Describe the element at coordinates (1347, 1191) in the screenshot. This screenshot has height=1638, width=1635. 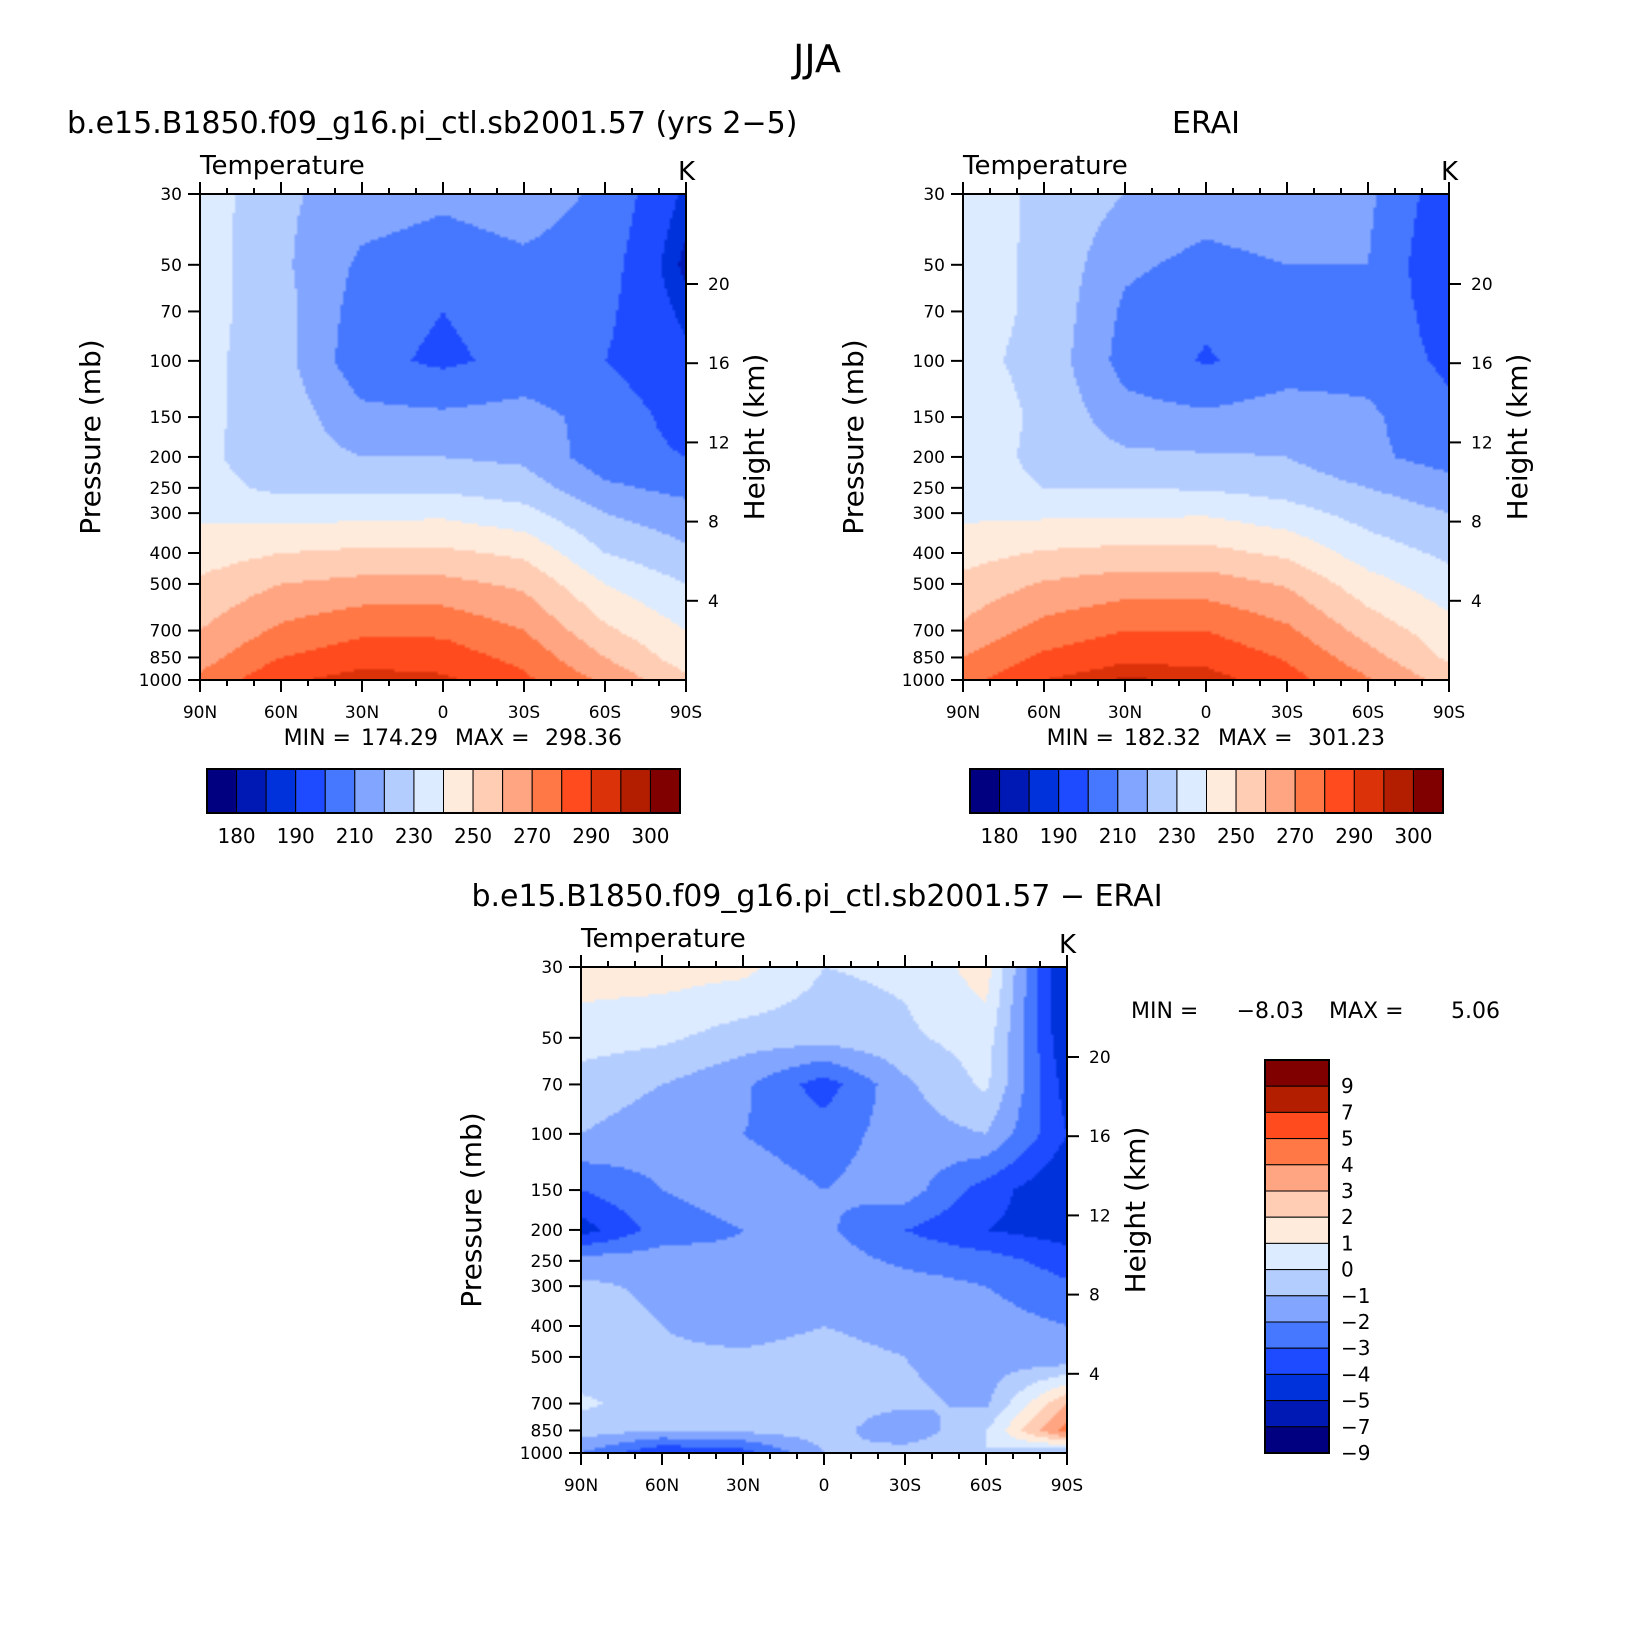
I see `colorbar-label: 3` at that location.